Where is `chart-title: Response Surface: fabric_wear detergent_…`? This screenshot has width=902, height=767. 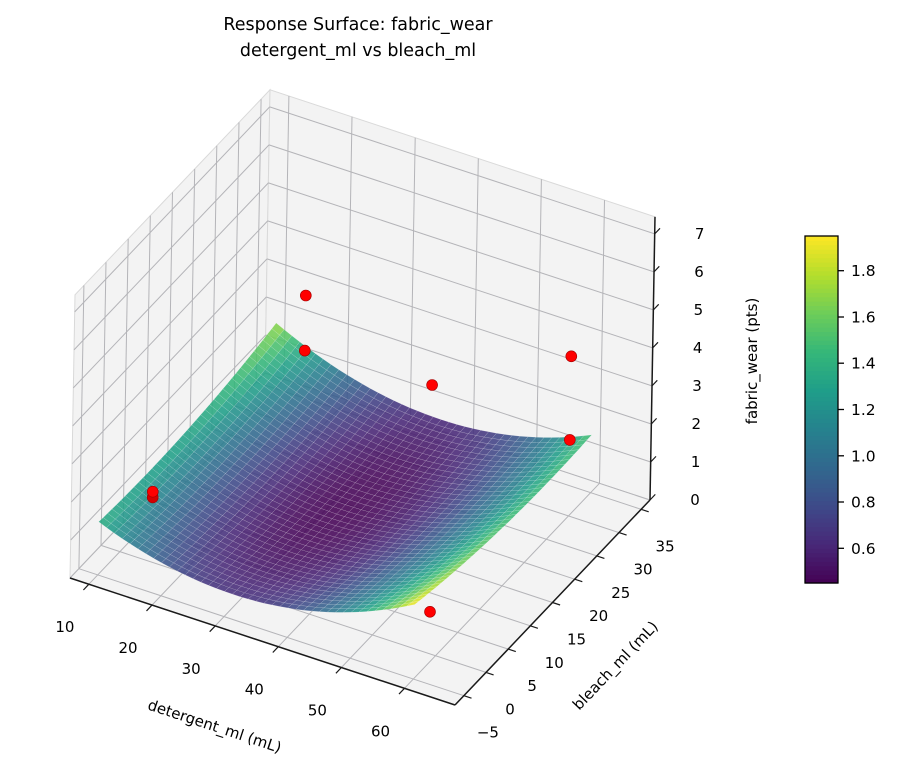
chart-title: Response Surface: fabric_wear detergent_… is located at coordinates (358, 38).